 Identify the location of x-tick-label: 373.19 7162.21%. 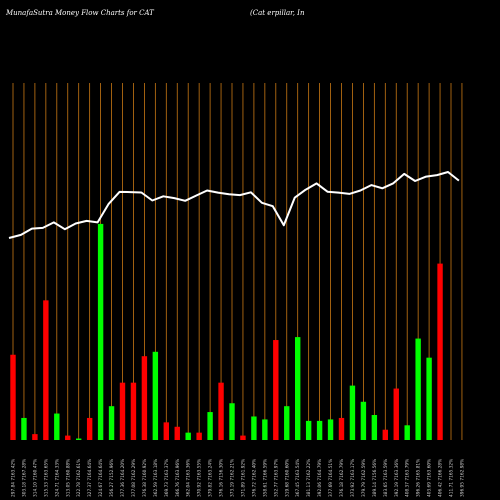
(233, 478).